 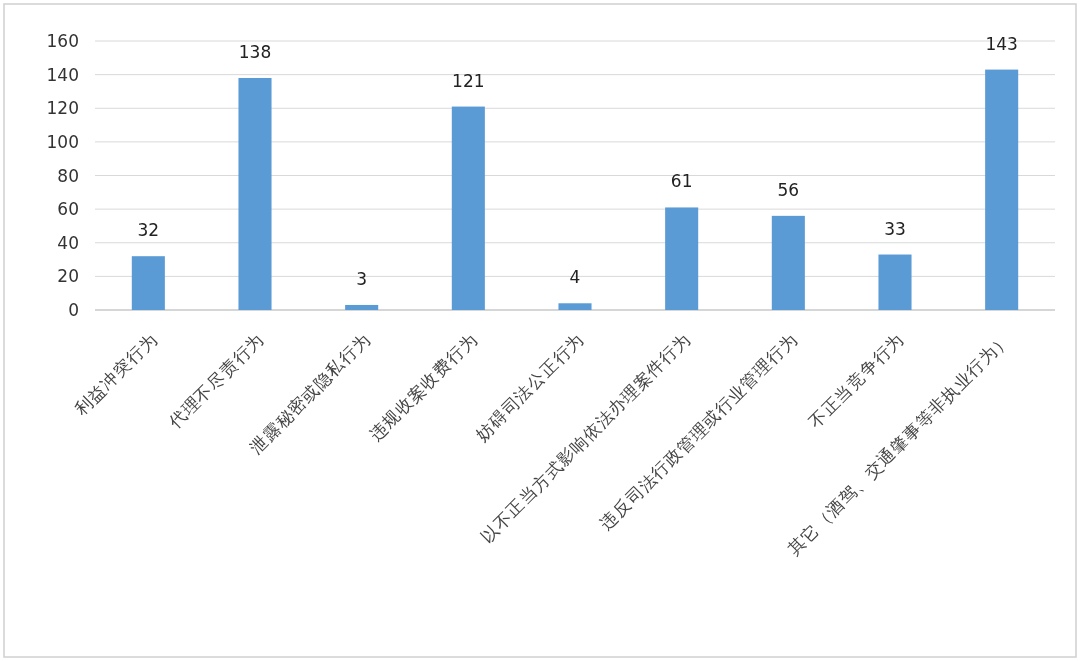 I want to click on data-label: 121, so click(x=468, y=80).